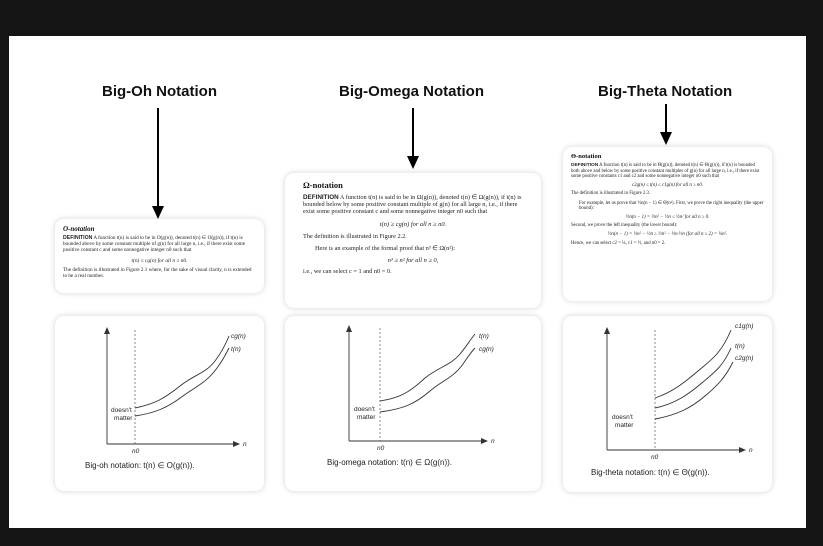 The height and width of the screenshot is (546, 823). Describe the element at coordinates (79, 229) in the screenshot. I see `definition-title: O-notation` at that location.